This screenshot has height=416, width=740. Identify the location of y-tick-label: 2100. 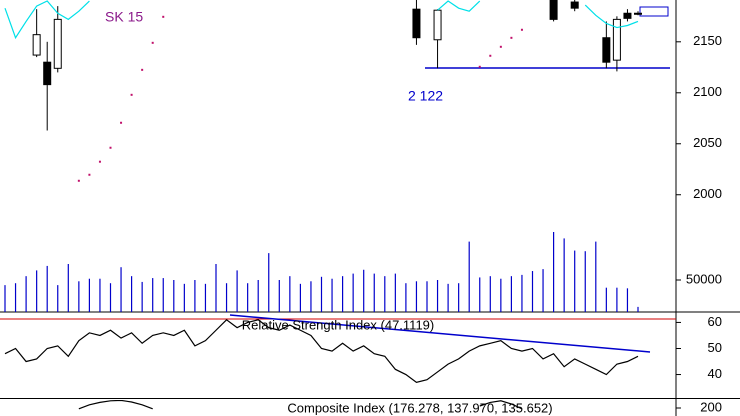
(707, 91).